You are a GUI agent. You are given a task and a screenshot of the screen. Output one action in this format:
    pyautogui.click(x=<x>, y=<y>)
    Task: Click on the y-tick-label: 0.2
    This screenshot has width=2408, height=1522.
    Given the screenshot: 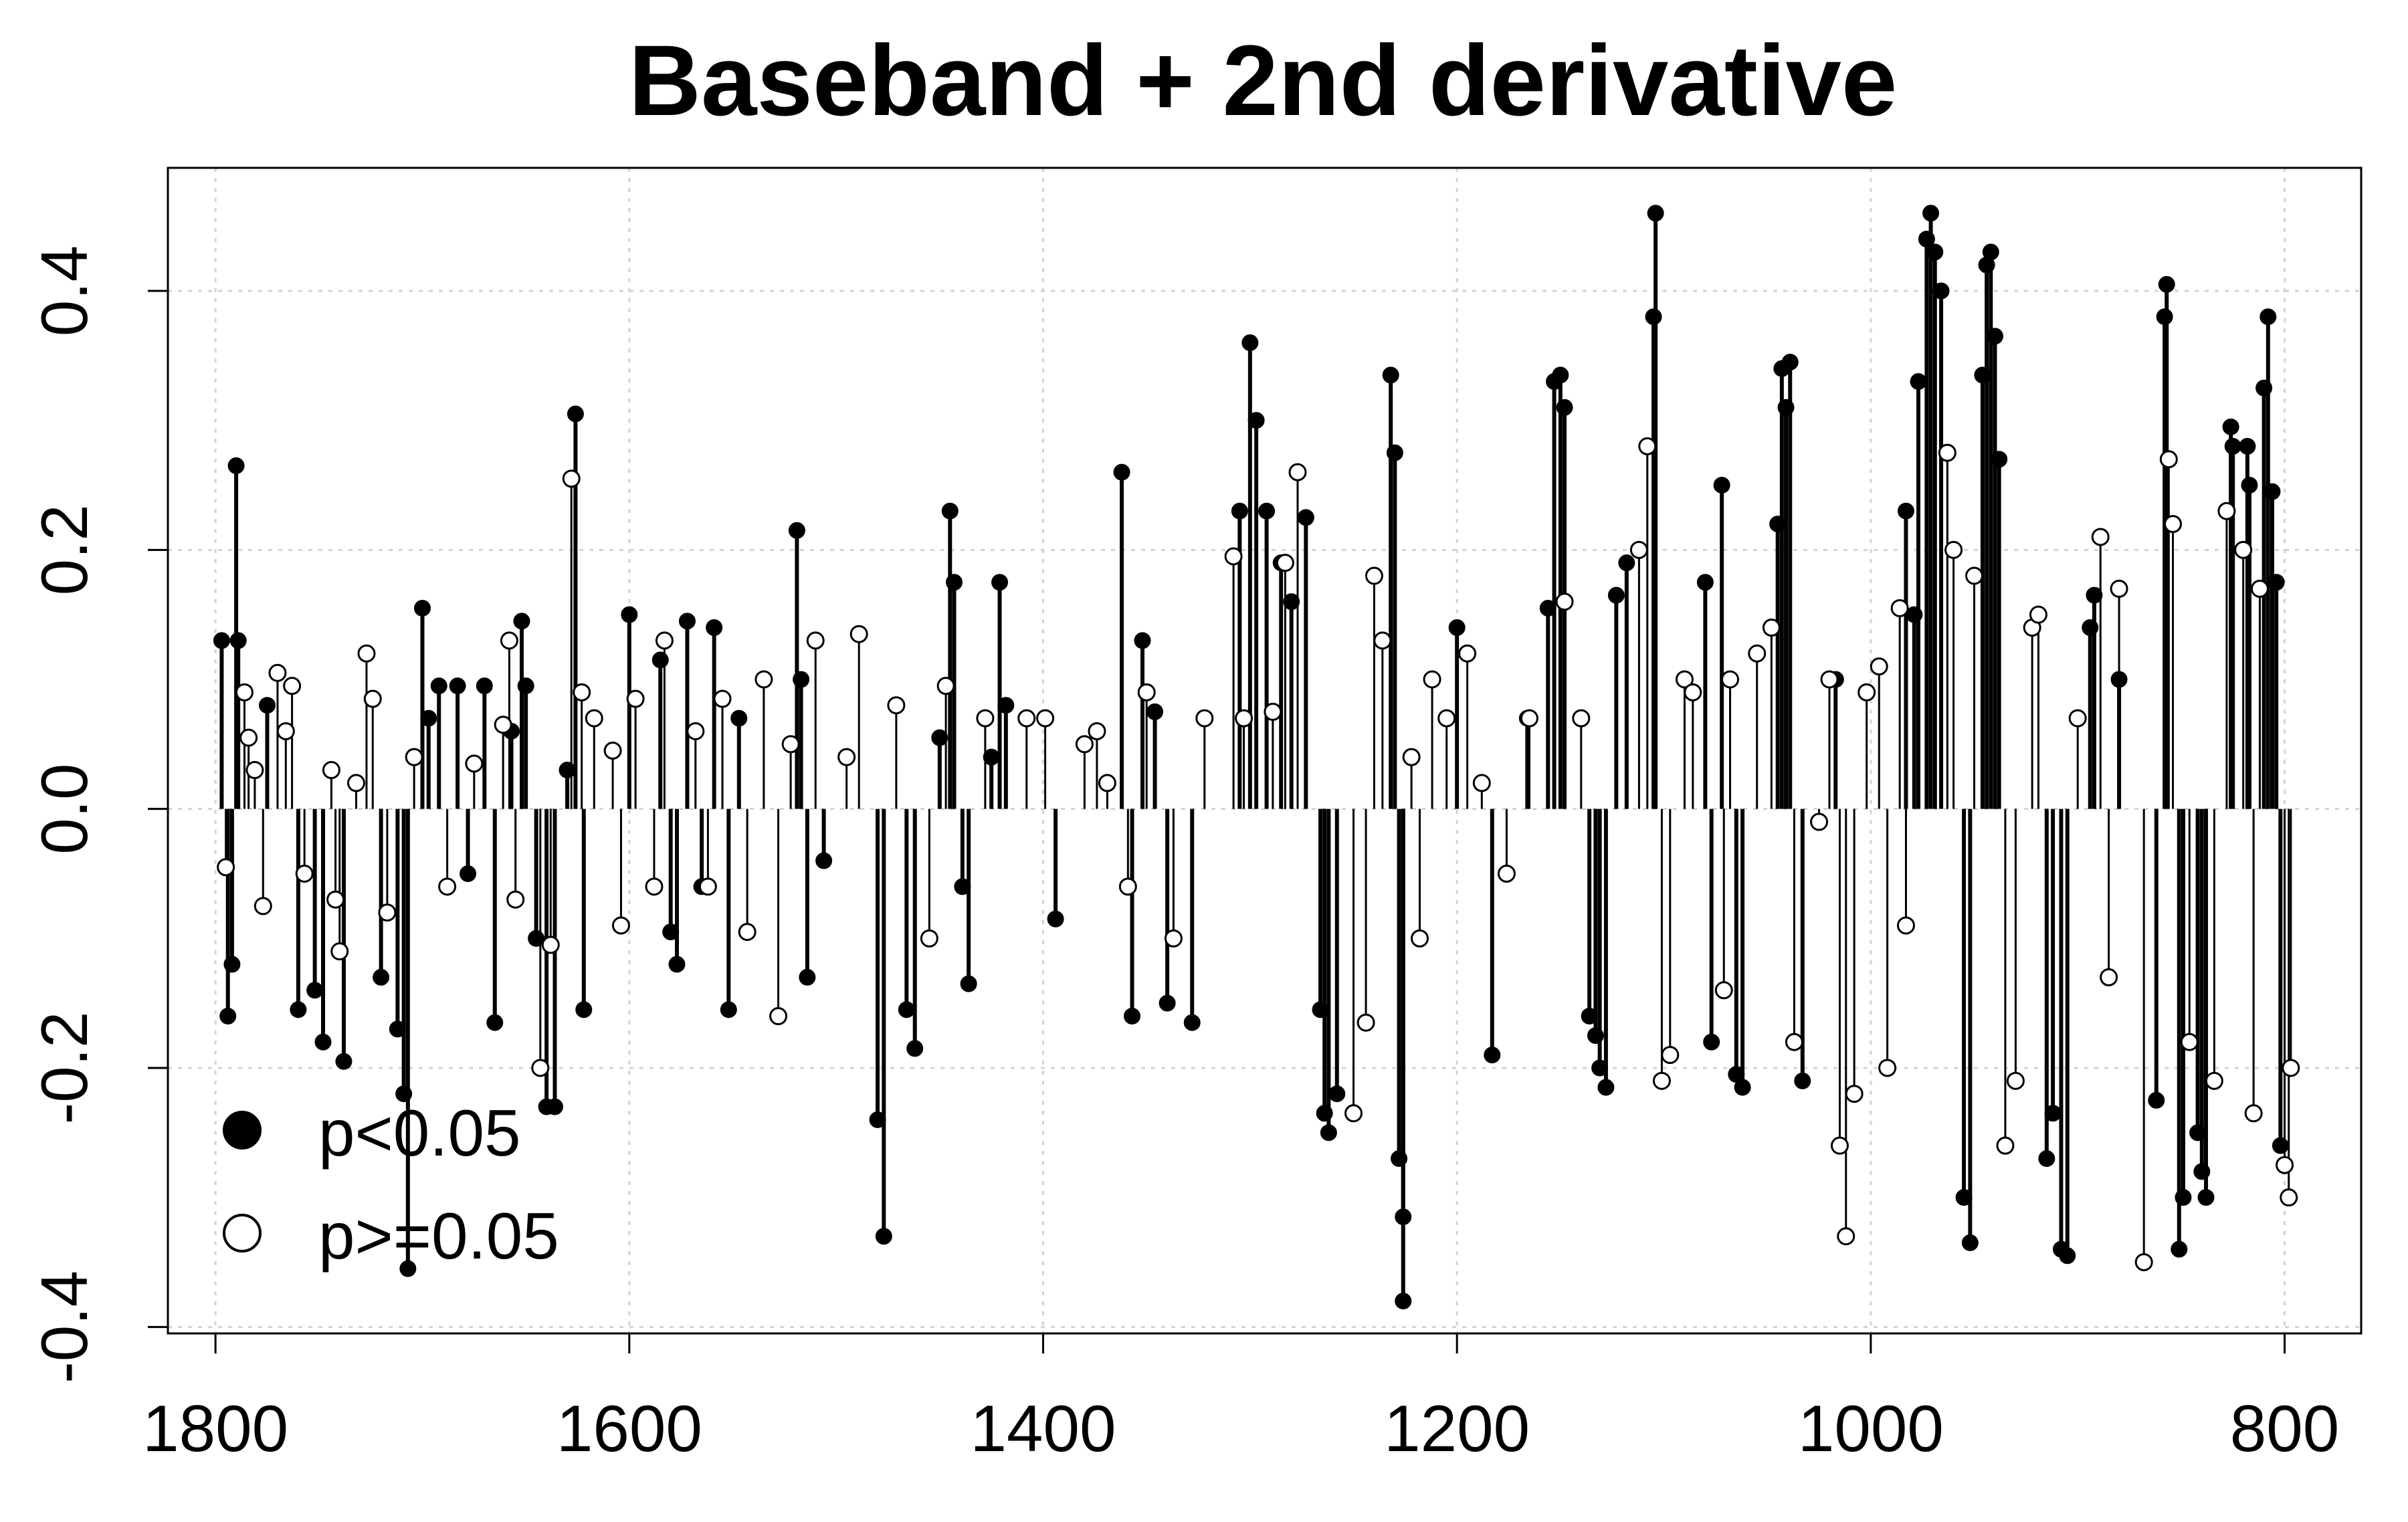 What is the action you would take?
    pyautogui.click(x=64, y=549)
    